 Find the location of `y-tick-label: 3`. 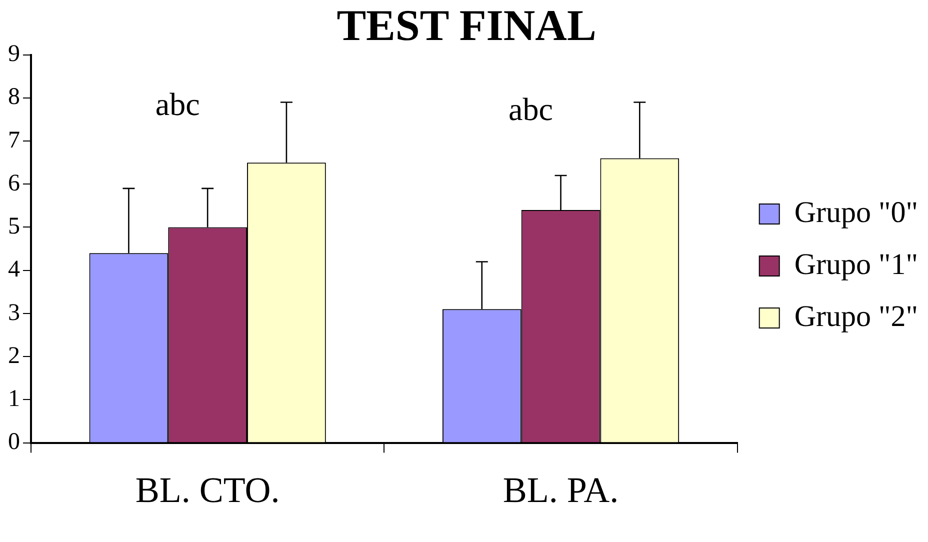

y-tick-label: 3 is located at coordinates (14, 313).